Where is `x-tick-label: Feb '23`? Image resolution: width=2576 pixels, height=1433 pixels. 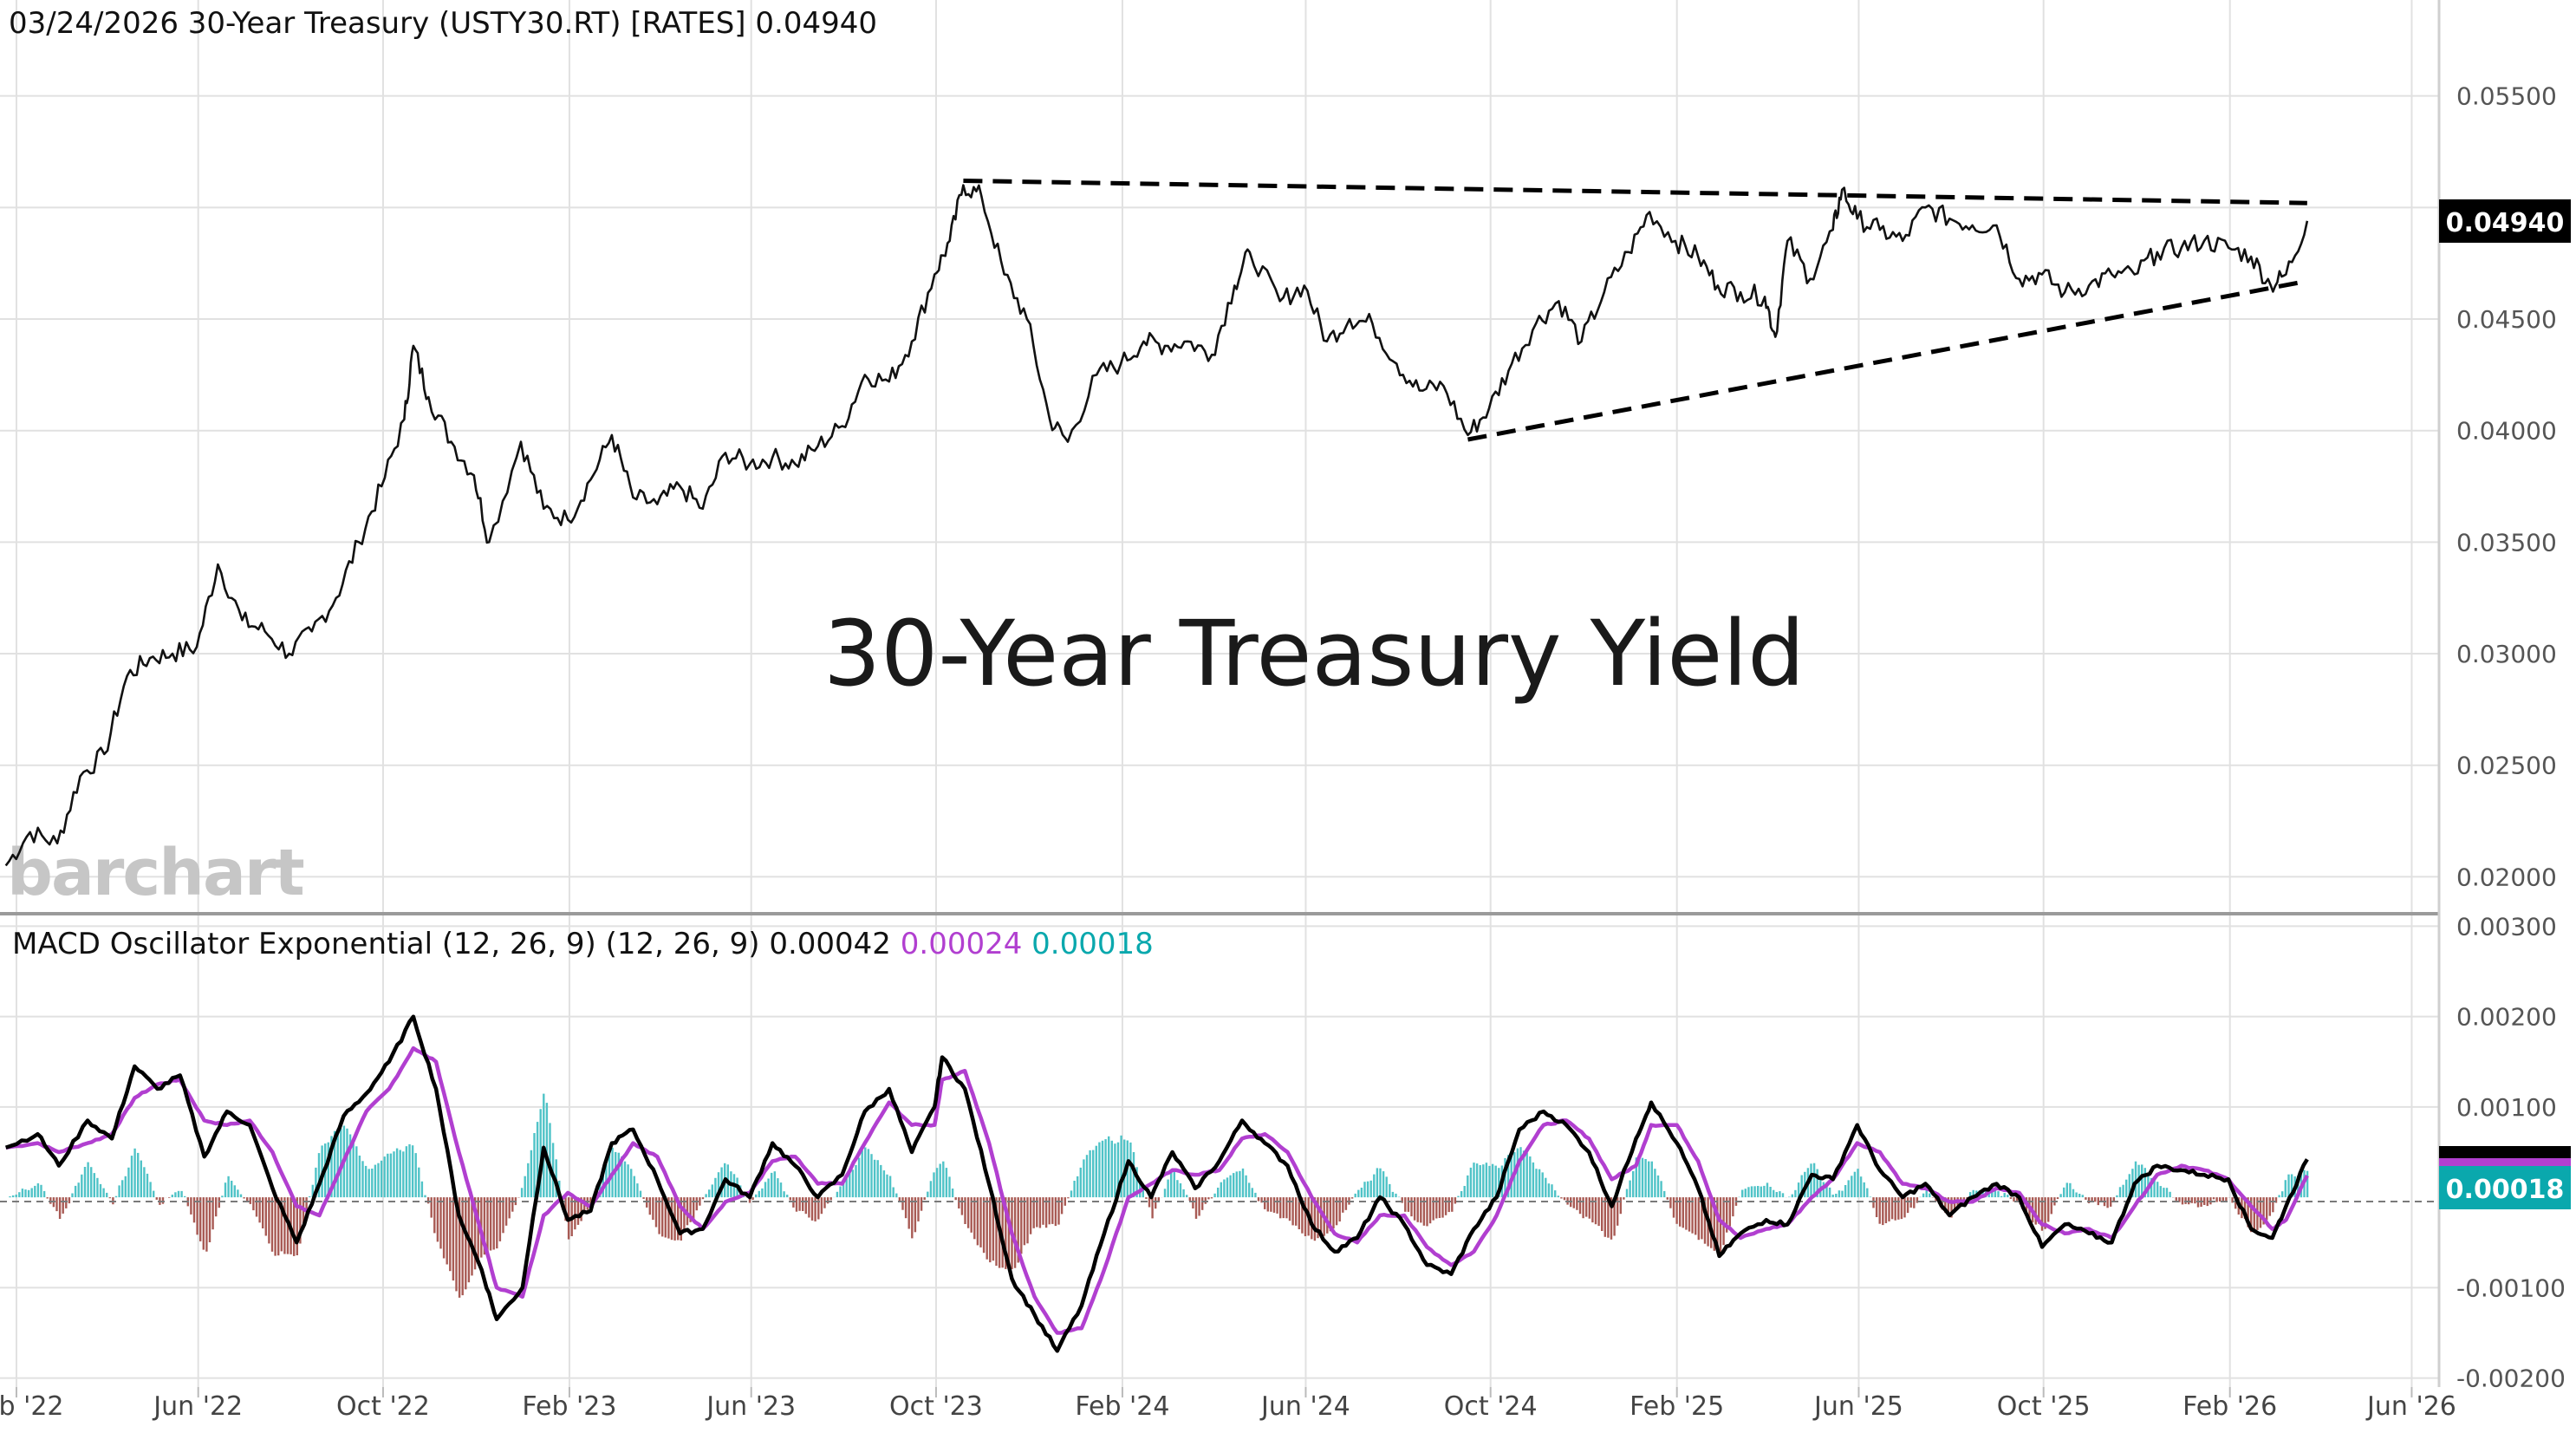 x-tick-label: Feb '23 is located at coordinates (569, 1406).